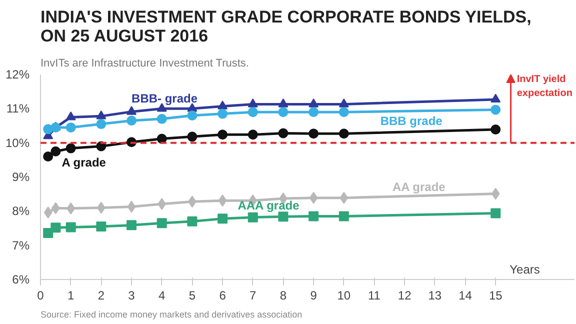  I want to click on x-tick-label: 11, so click(374, 295).